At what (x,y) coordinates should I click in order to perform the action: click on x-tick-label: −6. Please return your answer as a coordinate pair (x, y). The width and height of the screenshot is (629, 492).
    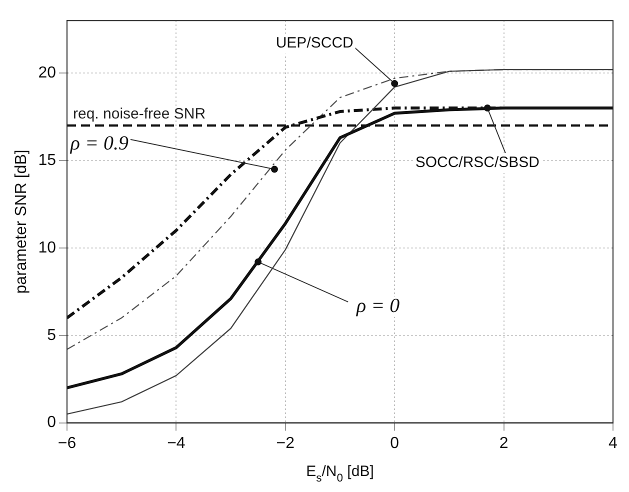
    Looking at the image, I should click on (67, 443).